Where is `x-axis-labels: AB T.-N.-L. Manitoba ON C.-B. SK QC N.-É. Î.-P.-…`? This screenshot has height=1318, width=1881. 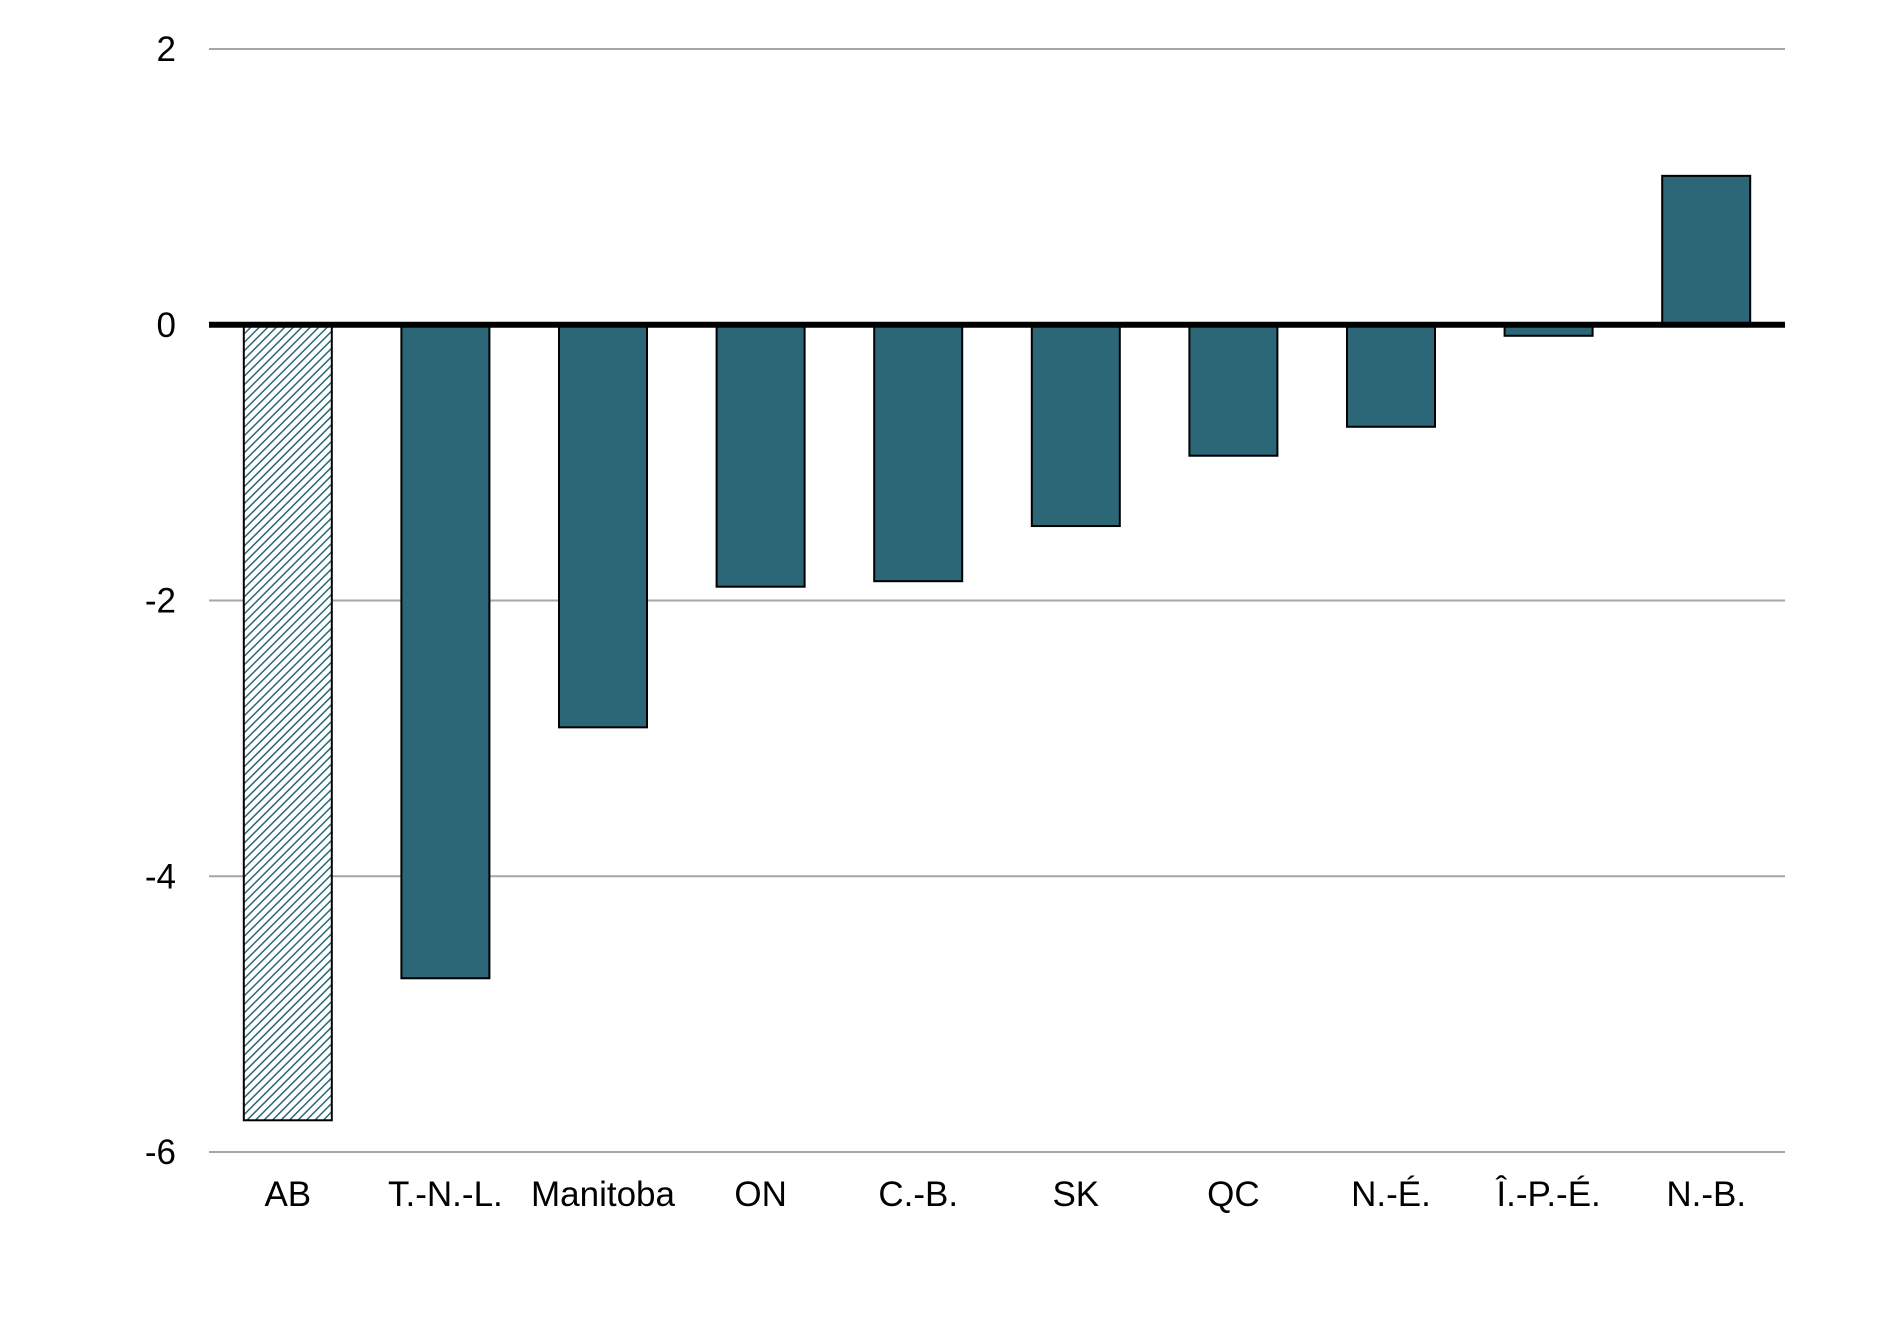 x-axis-labels: AB T.-N.-L. Manitoba ON C.-B. SK QC N.-É. Î.-P.-… is located at coordinates (1005, 1194).